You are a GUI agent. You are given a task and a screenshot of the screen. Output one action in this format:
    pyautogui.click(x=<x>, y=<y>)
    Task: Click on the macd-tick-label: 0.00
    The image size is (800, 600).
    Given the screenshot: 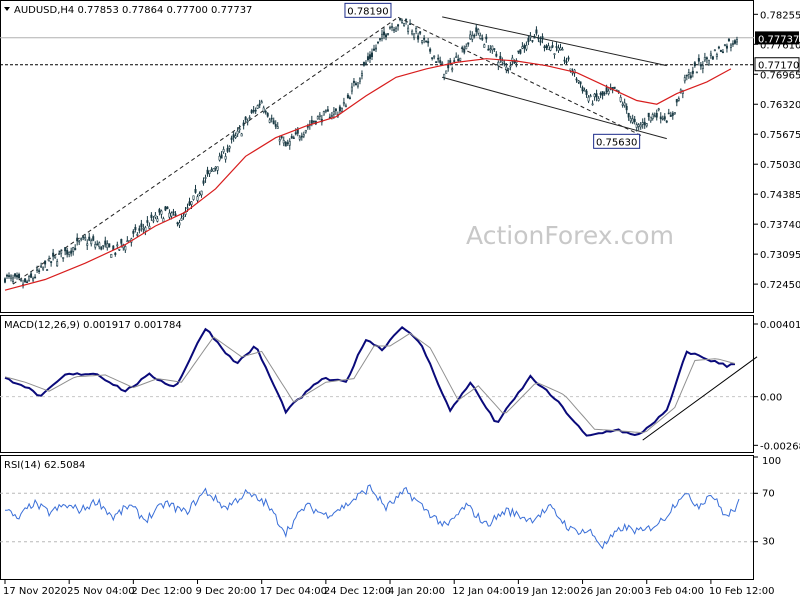 What is the action you would take?
    pyautogui.click(x=771, y=398)
    